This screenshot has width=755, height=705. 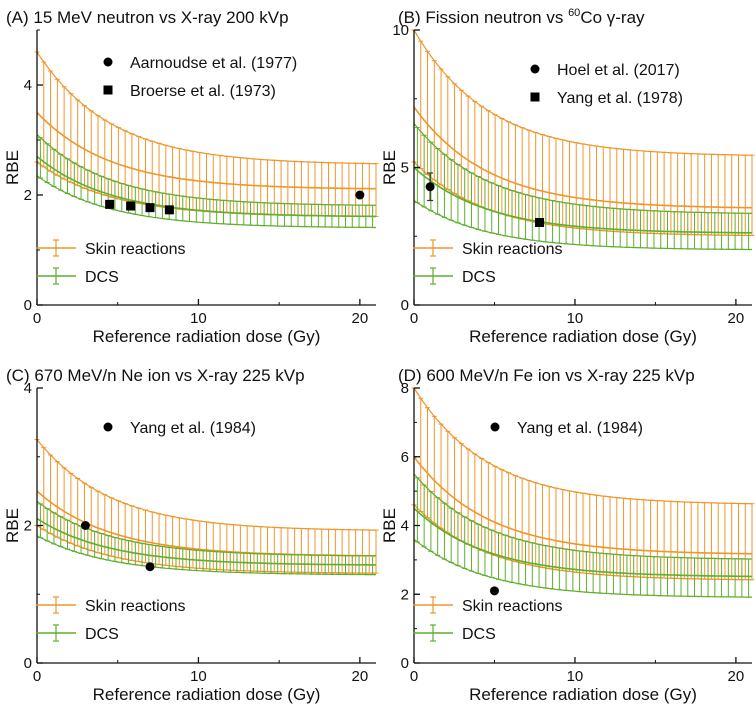 I want to click on legend-marker-label: Hoel et al. (2017), so click(x=618, y=70).